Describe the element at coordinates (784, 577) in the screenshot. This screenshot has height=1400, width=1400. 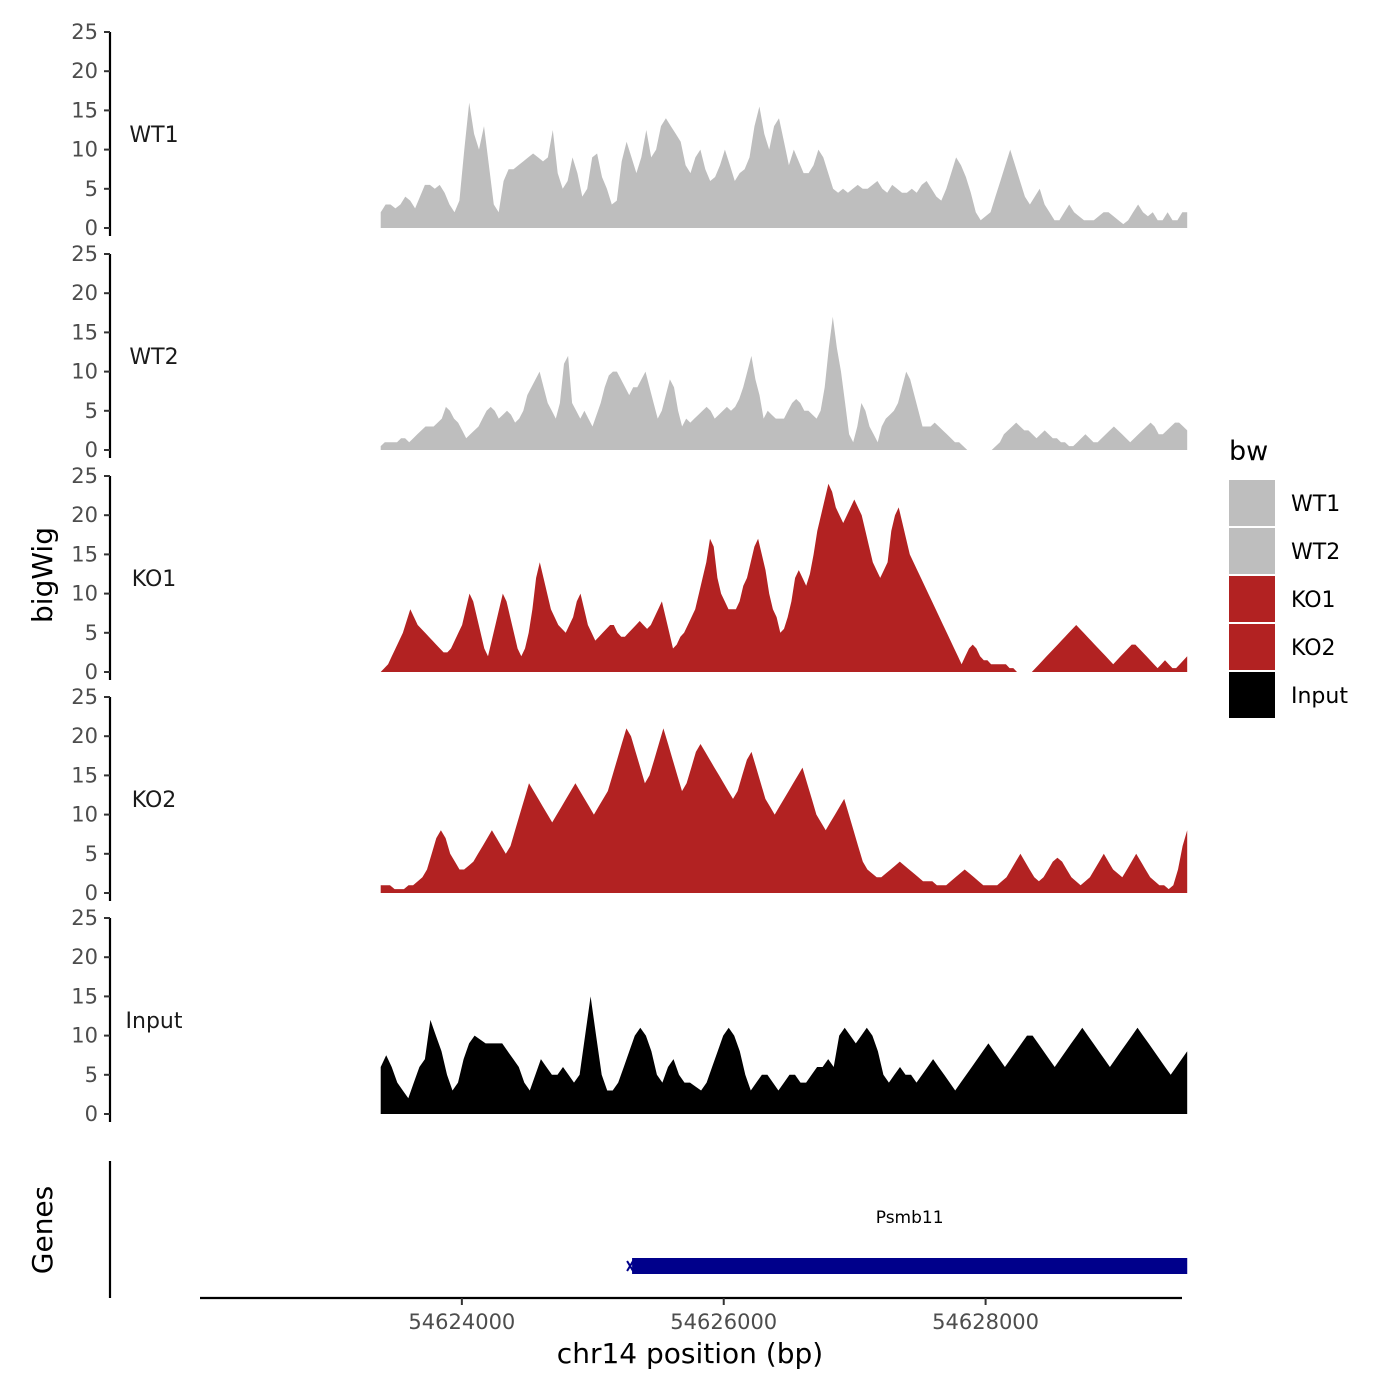
I see `area-ko1` at that location.